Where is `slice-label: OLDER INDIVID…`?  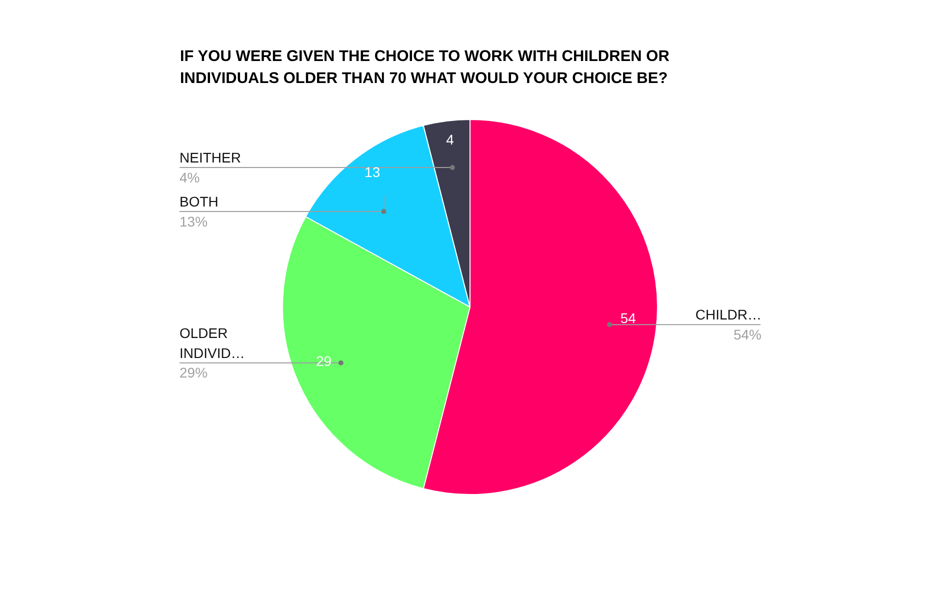 slice-label: OLDER INDIVID… is located at coordinates (212, 342).